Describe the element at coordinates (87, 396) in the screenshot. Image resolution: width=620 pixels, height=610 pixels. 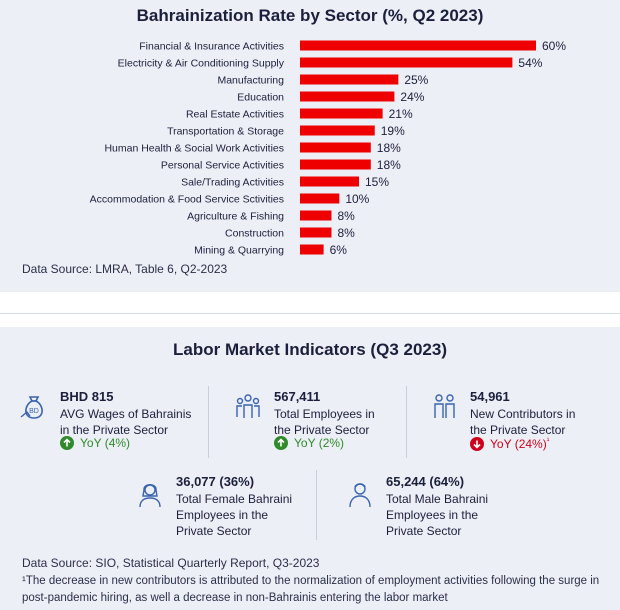
I see `stat-value: BHD 815` at that location.